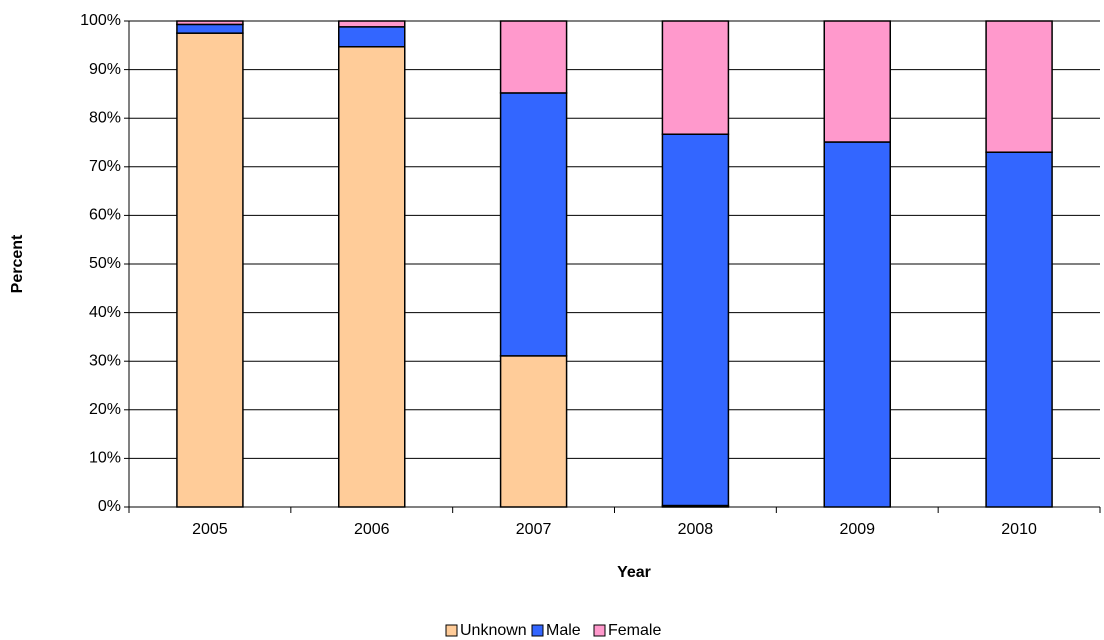  What do you see at coordinates (105, 215) in the screenshot?
I see `y-tick-label: 60%` at bounding box center [105, 215].